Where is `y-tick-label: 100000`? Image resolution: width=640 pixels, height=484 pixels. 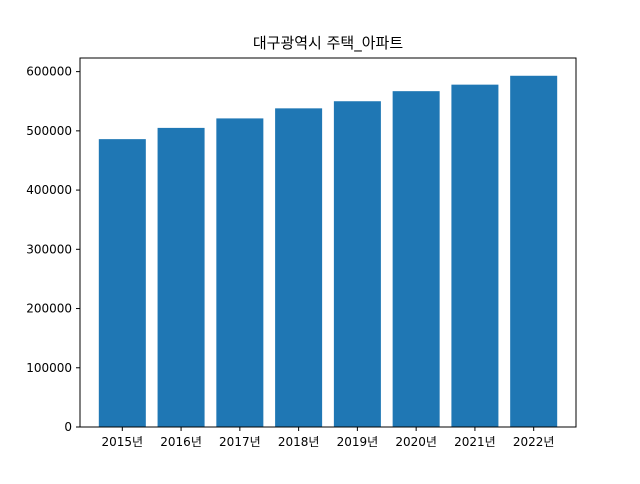
y-tick-label: 100000 is located at coordinates (49, 368).